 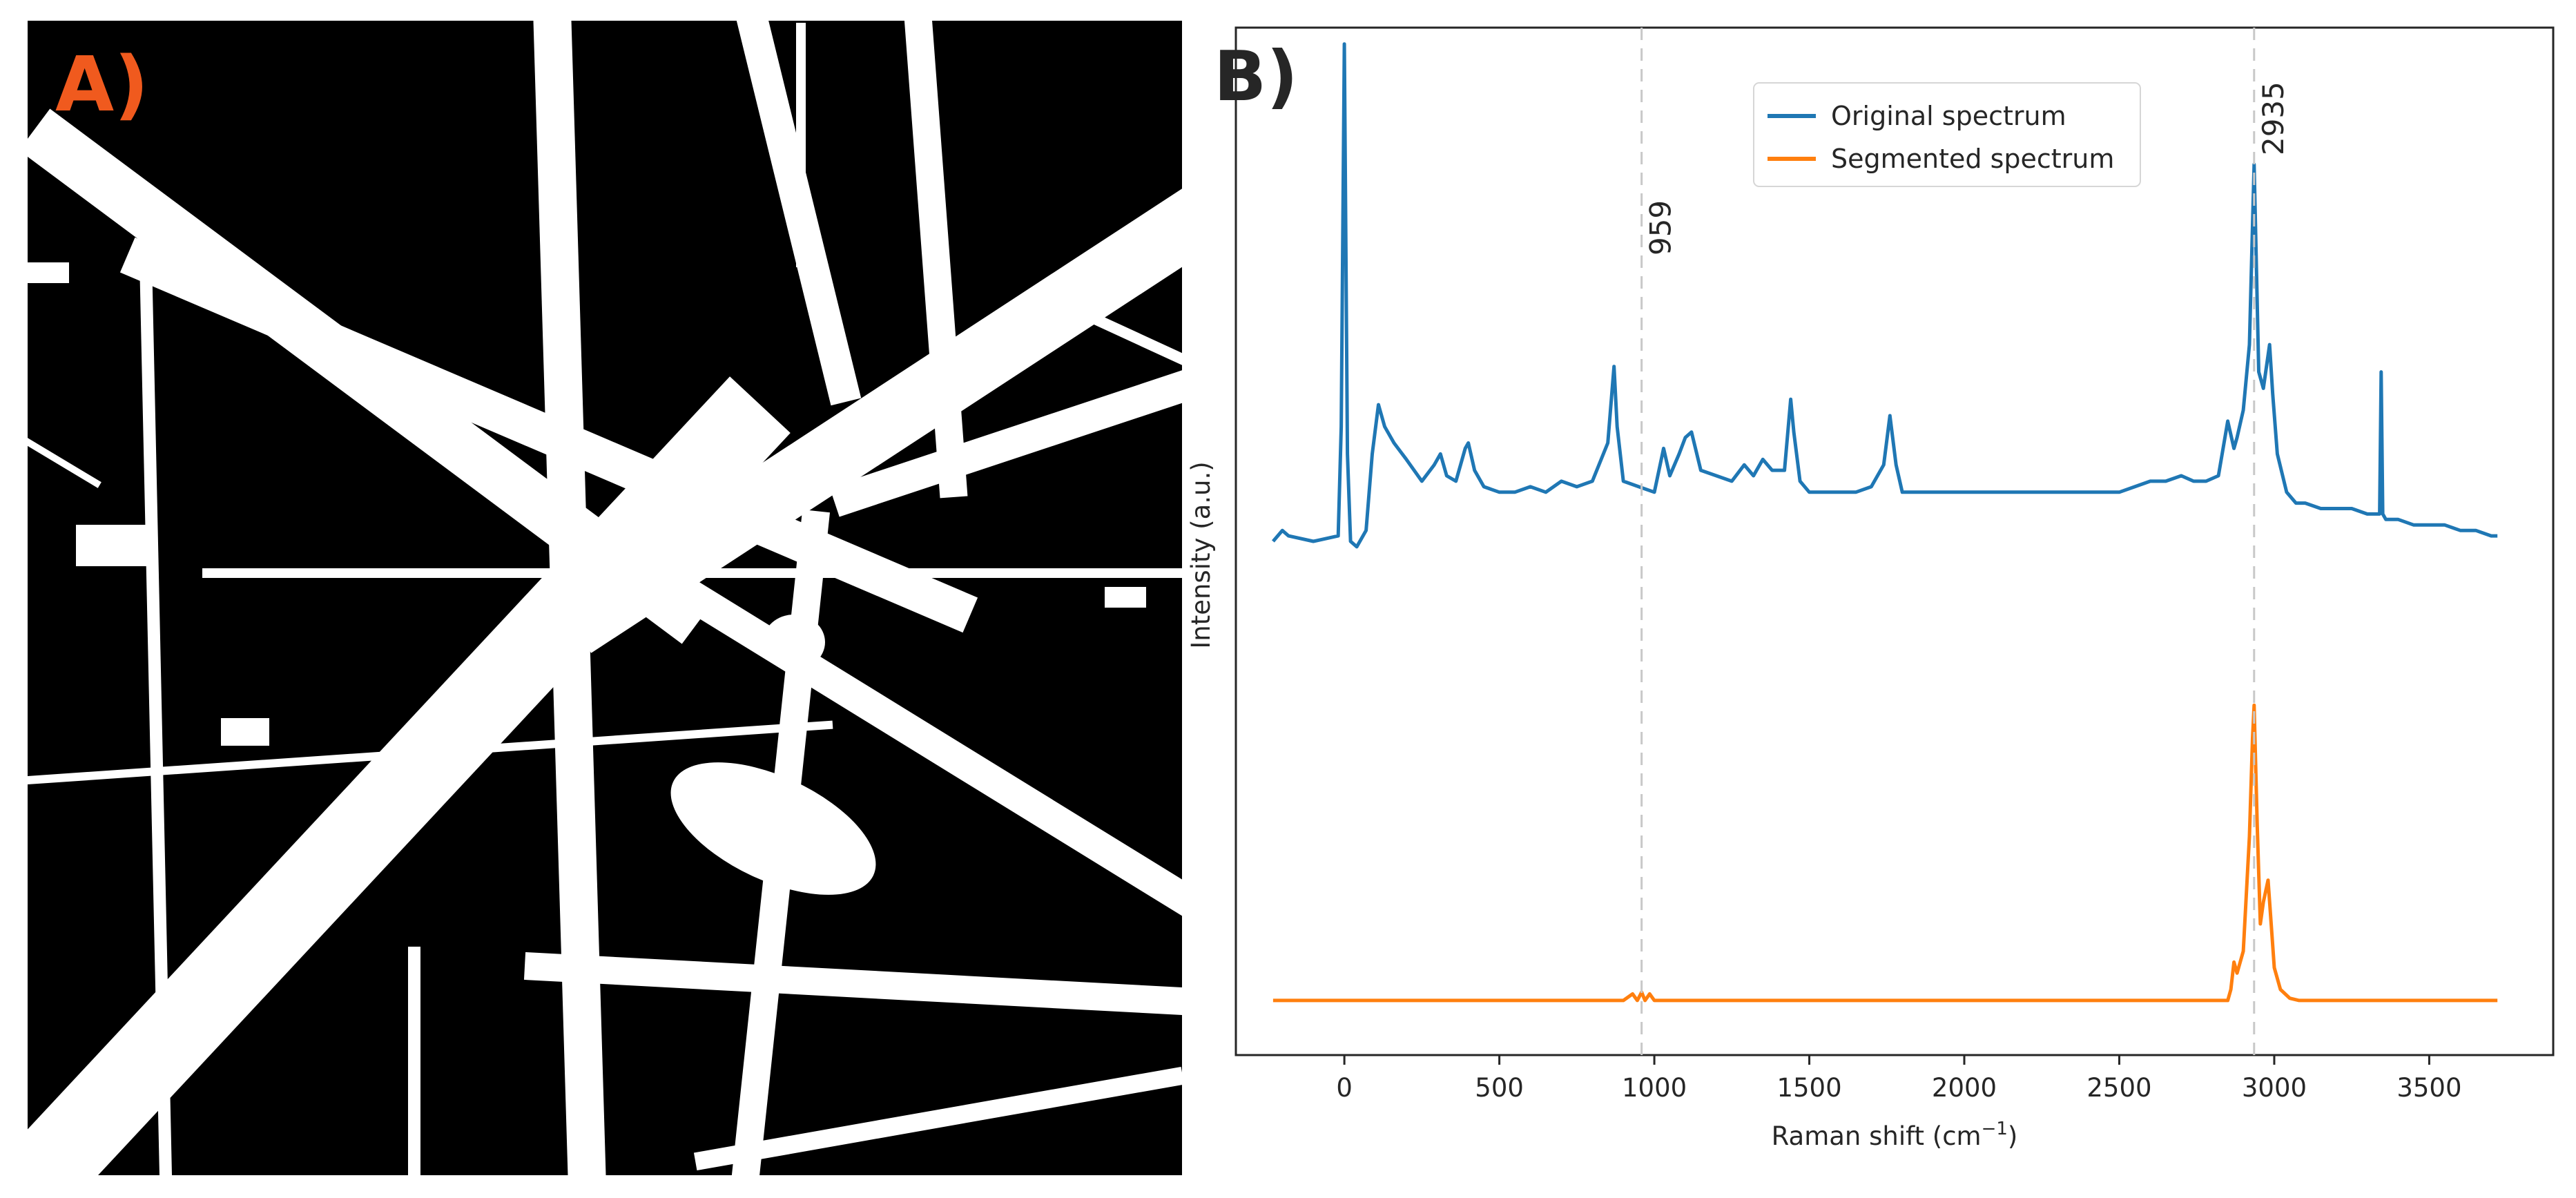 What do you see at coordinates (1899, 1079) in the screenshot?
I see `x-axis-ticks: 0 500 1000 1500 2000 2500 3000 3500` at bounding box center [1899, 1079].